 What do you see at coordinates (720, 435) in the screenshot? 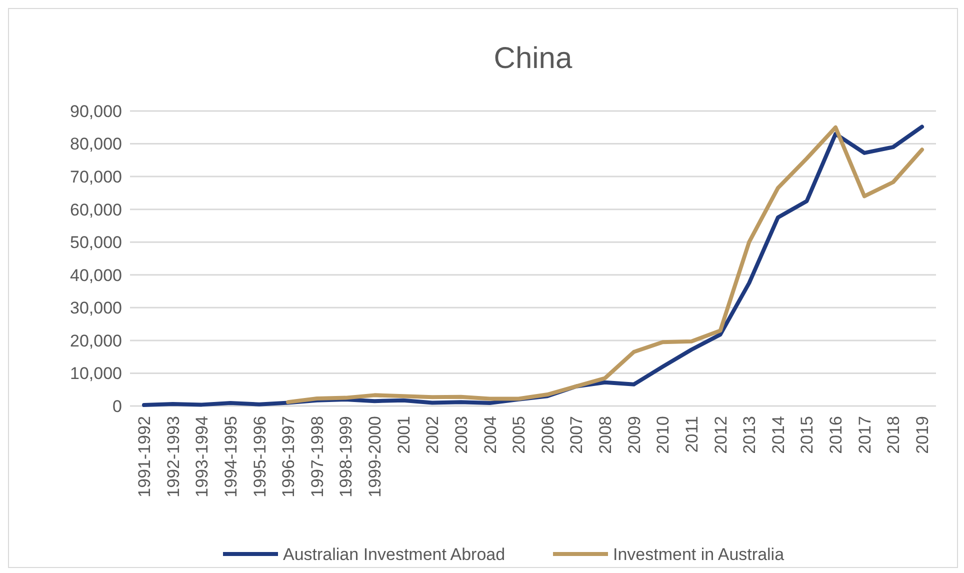
I see `x-tick-label: 2012` at bounding box center [720, 435].